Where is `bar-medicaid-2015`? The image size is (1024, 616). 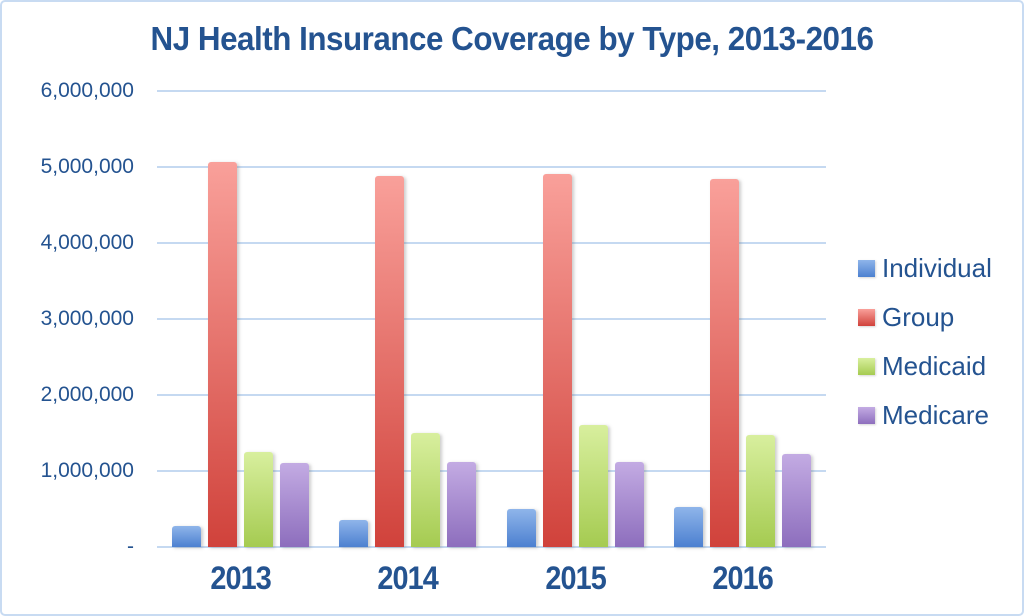 bar-medicaid-2015 is located at coordinates (593, 486).